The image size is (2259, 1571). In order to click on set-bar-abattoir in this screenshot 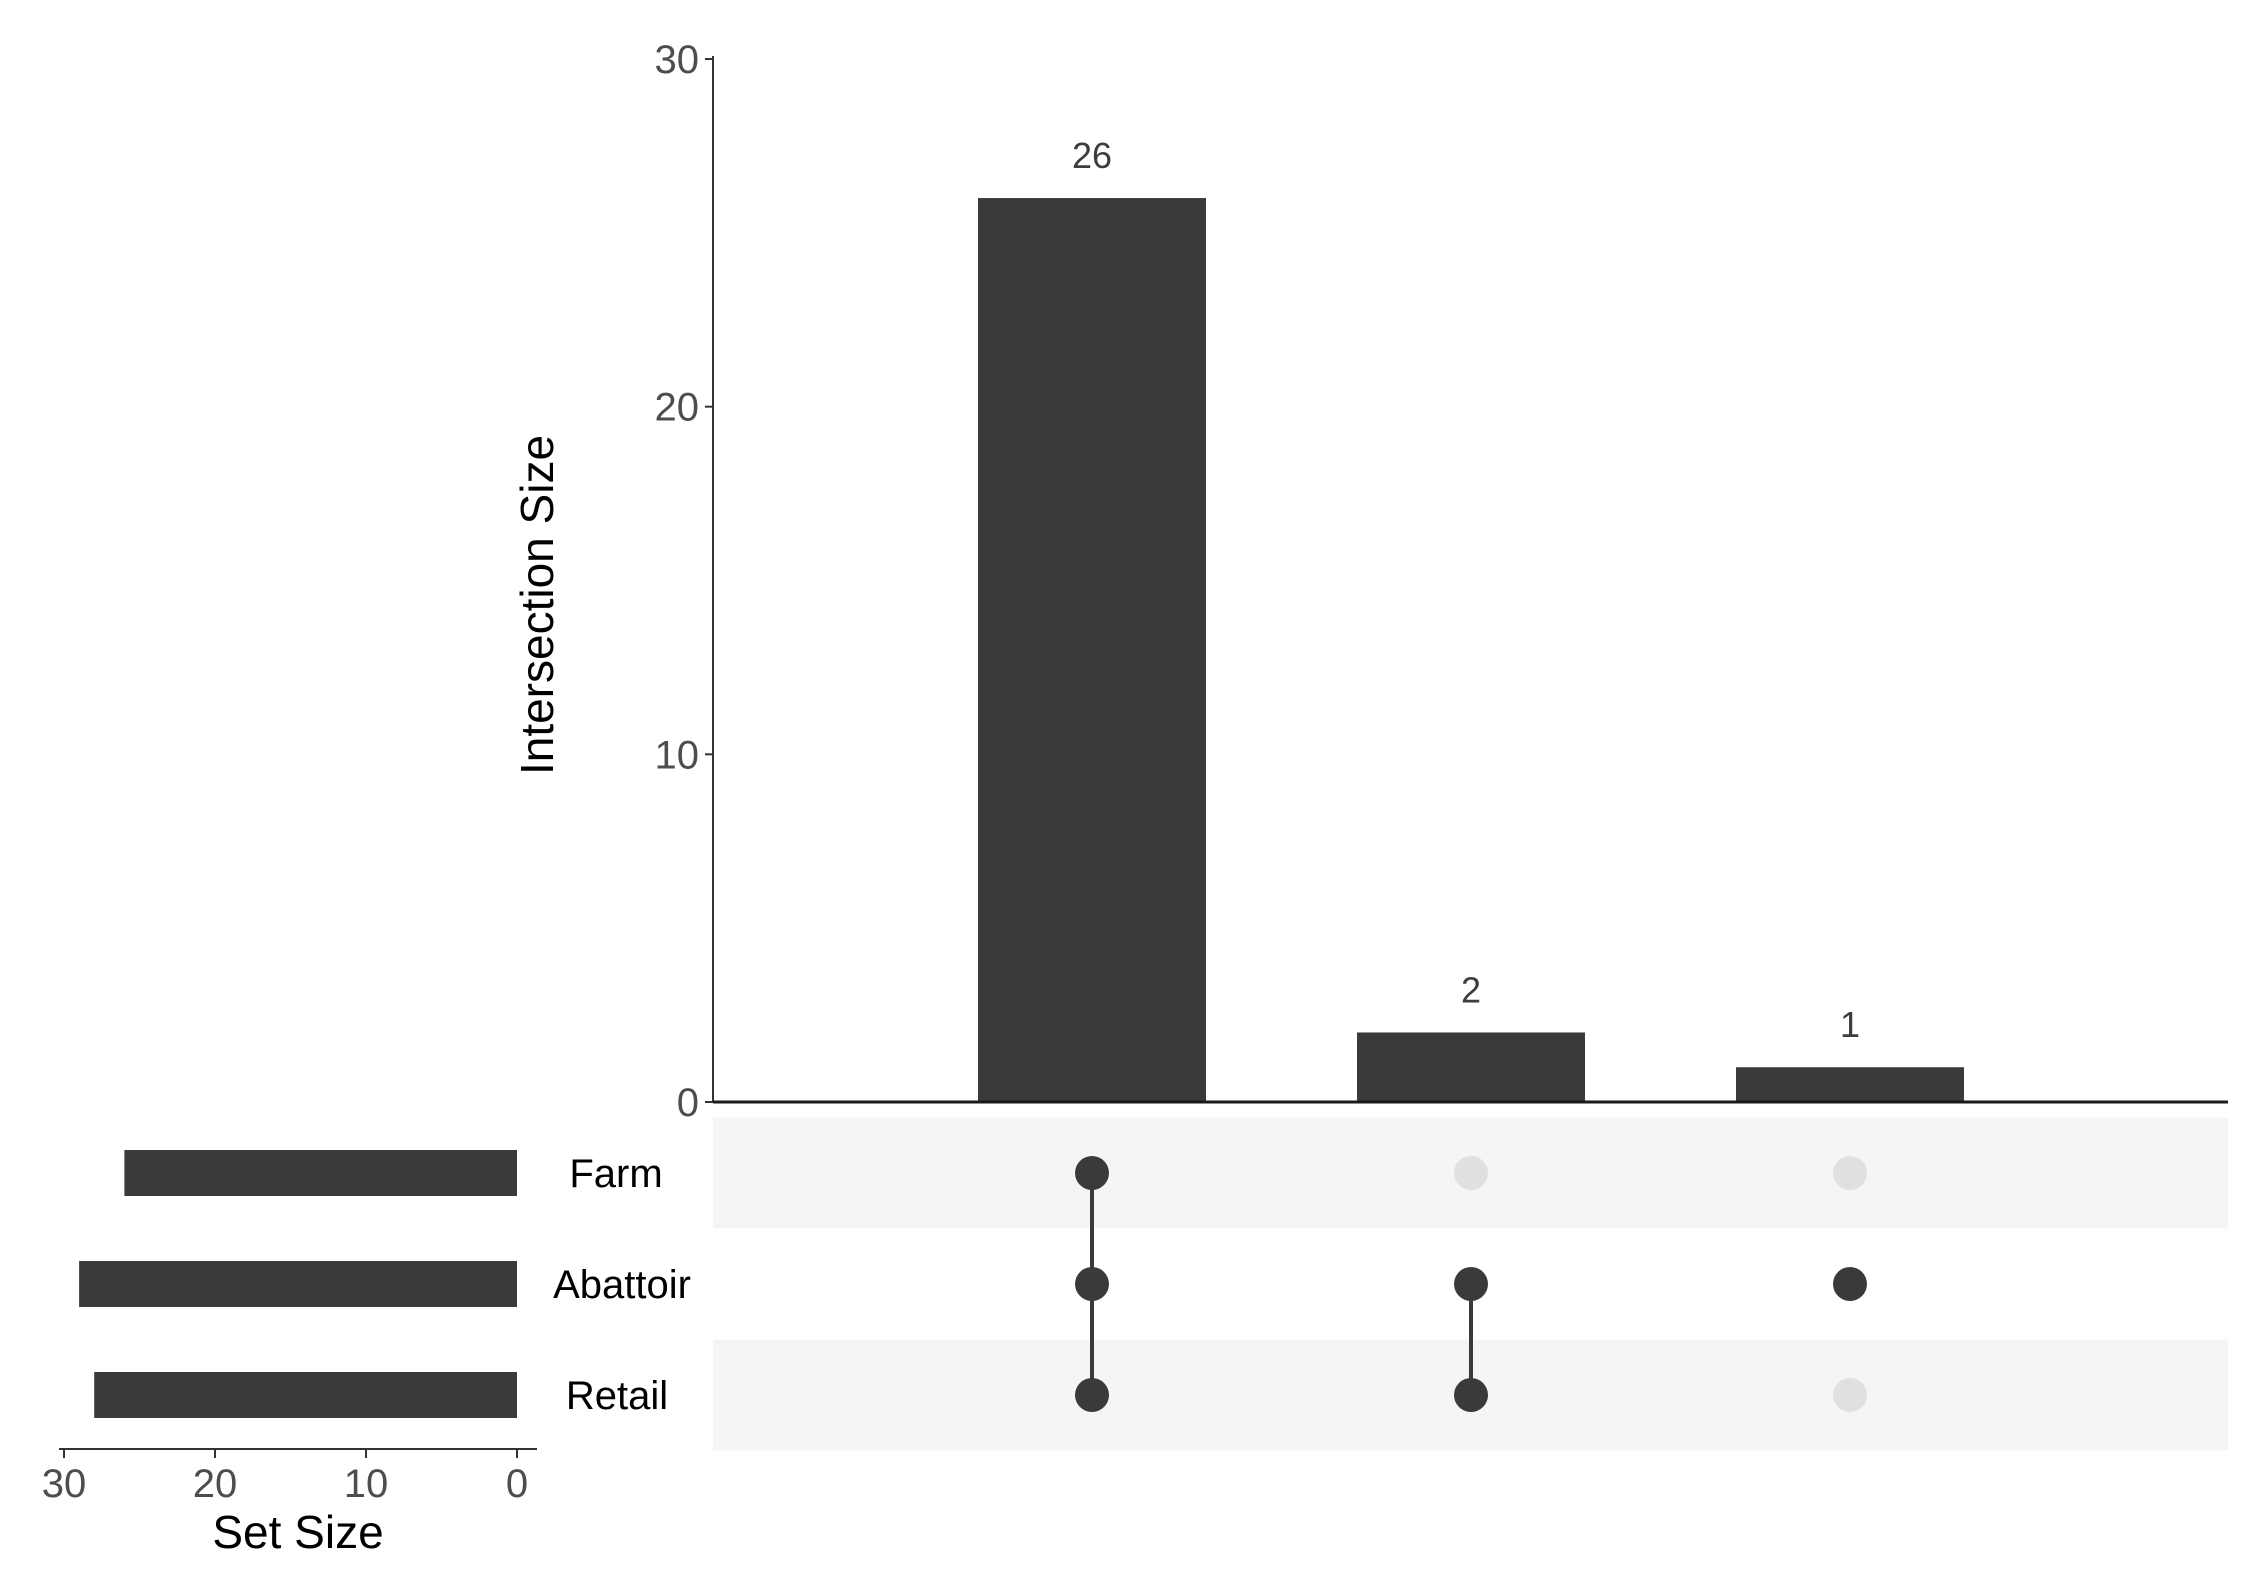, I will do `click(298, 1284)`.